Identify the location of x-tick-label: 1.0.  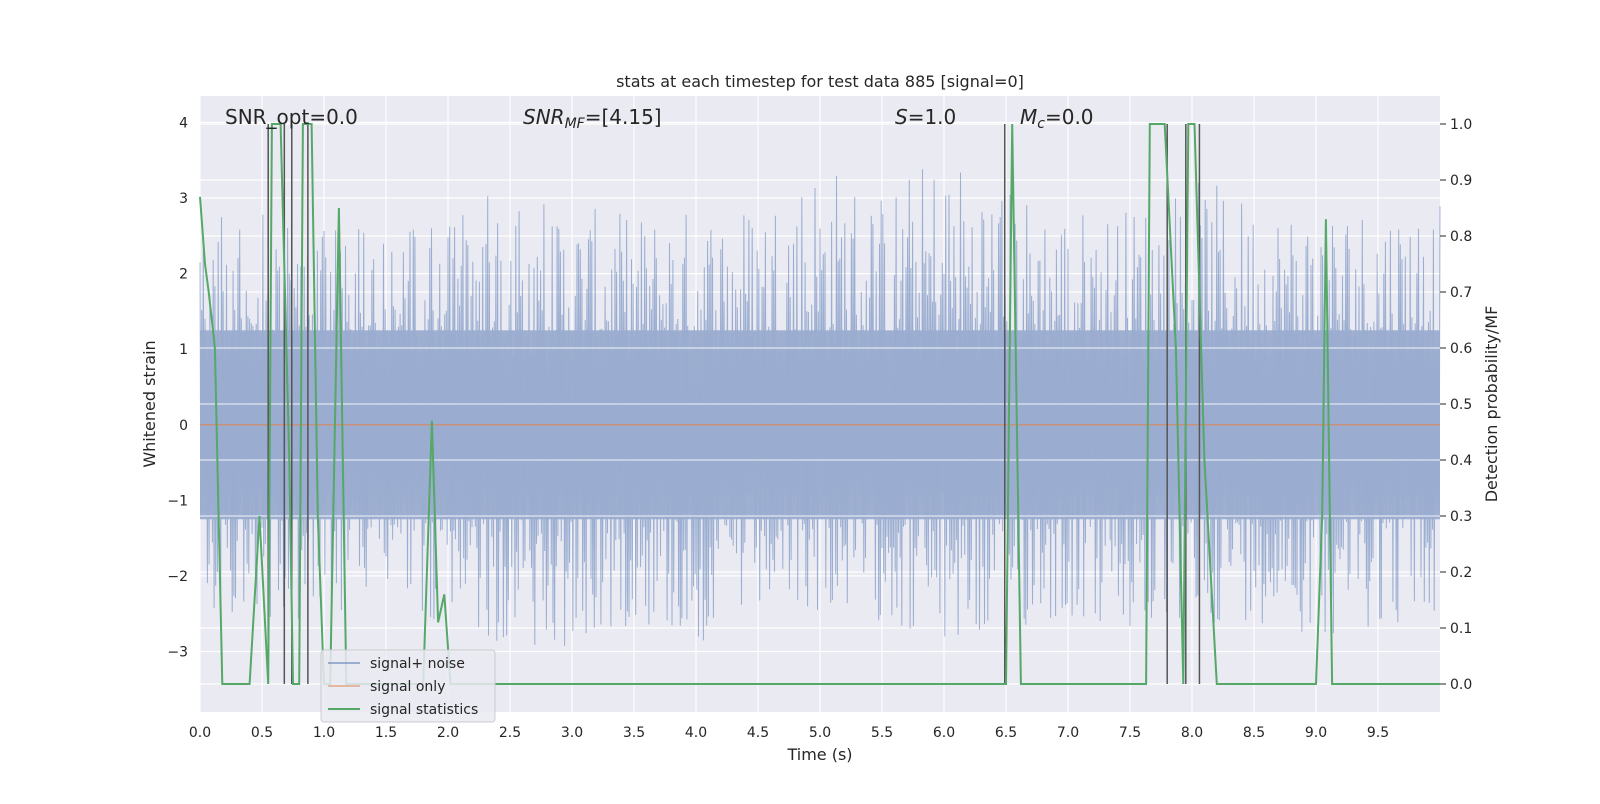
(324, 733).